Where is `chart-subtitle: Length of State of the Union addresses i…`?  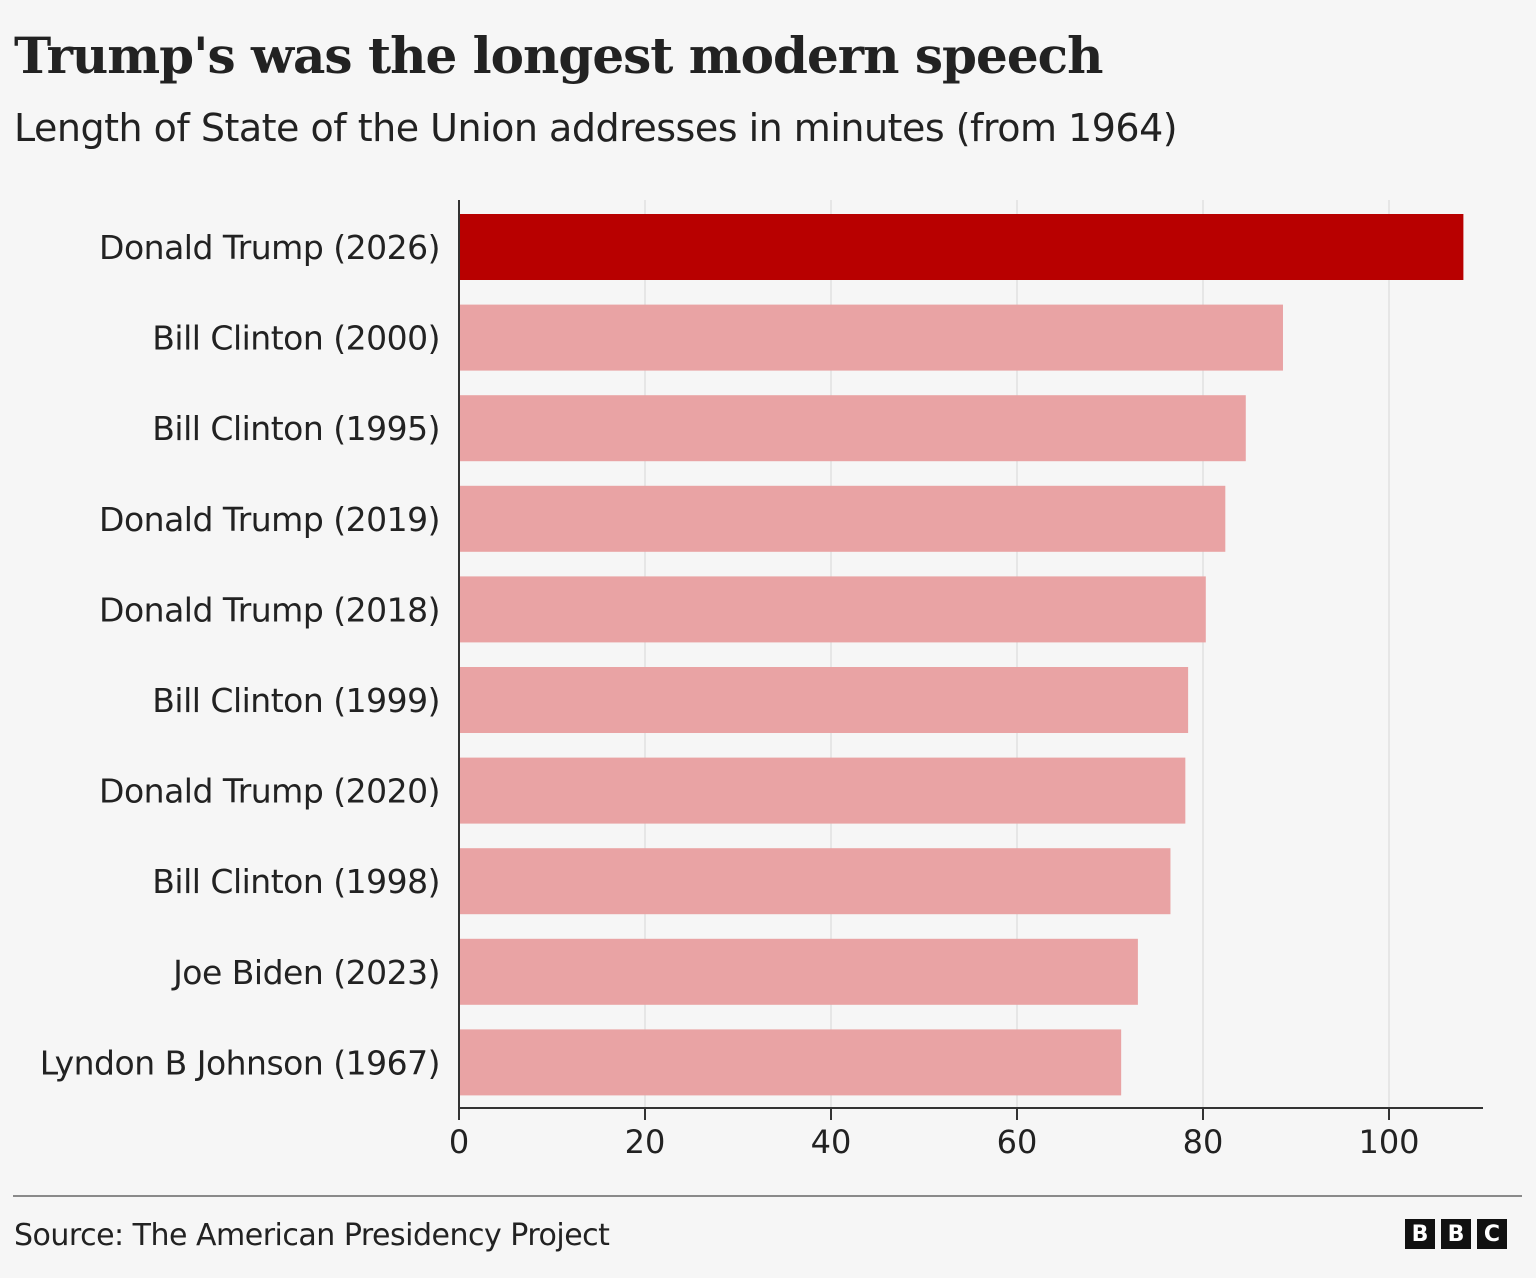 chart-subtitle: Length of State of the Union addresses i… is located at coordinates (596, 128).